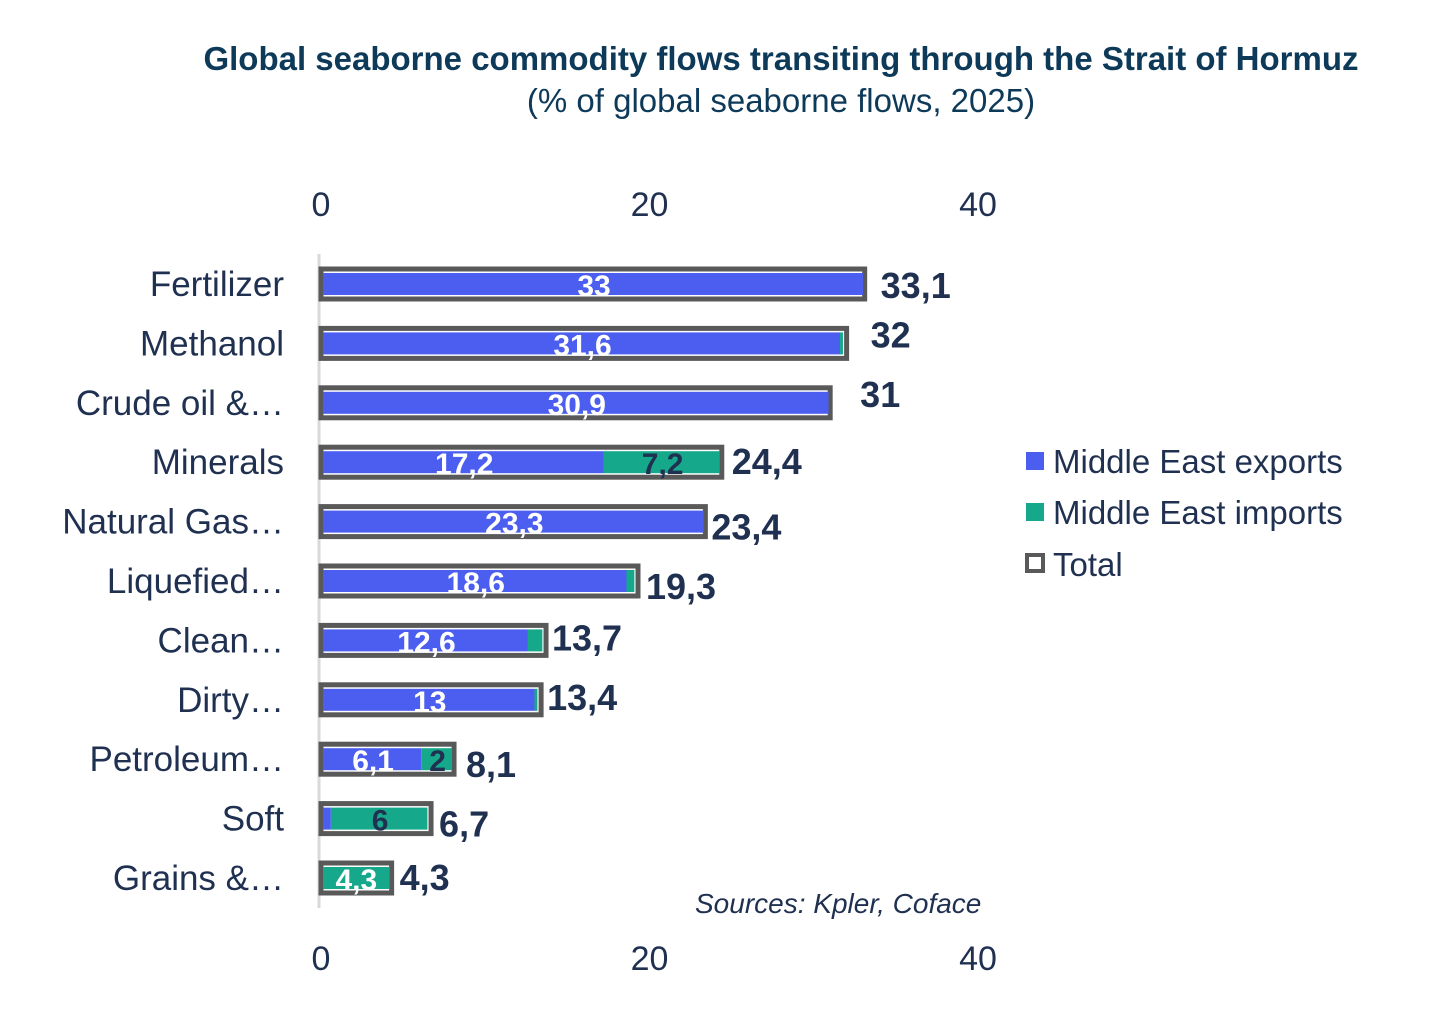 This screenshot has width=1442, height=1025. I want to click on imports-data-label: 2, so click(437, 761).